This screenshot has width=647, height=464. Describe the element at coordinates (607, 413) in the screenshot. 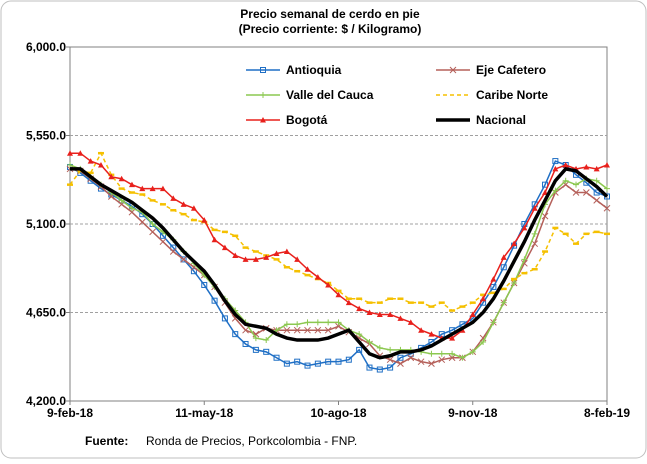

I see `x-tick-label: 8-feb-19` at that location.